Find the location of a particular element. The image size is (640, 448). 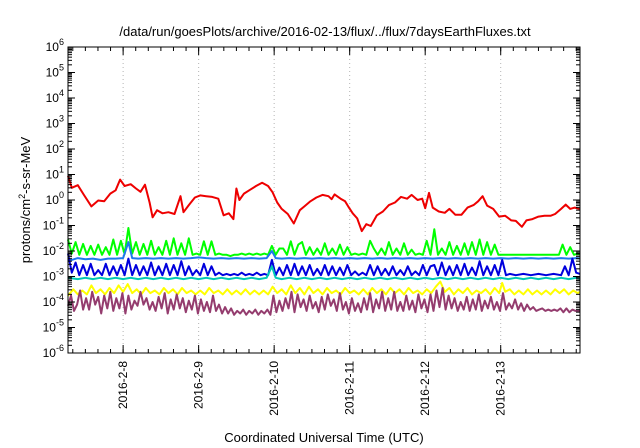

y-tick-label-exp: 5 is located at coordinates (61, 68).